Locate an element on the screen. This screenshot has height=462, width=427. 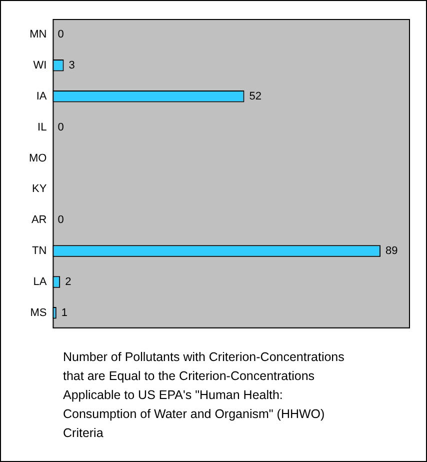
data-label: 89 is located at coordinates (392, 251).